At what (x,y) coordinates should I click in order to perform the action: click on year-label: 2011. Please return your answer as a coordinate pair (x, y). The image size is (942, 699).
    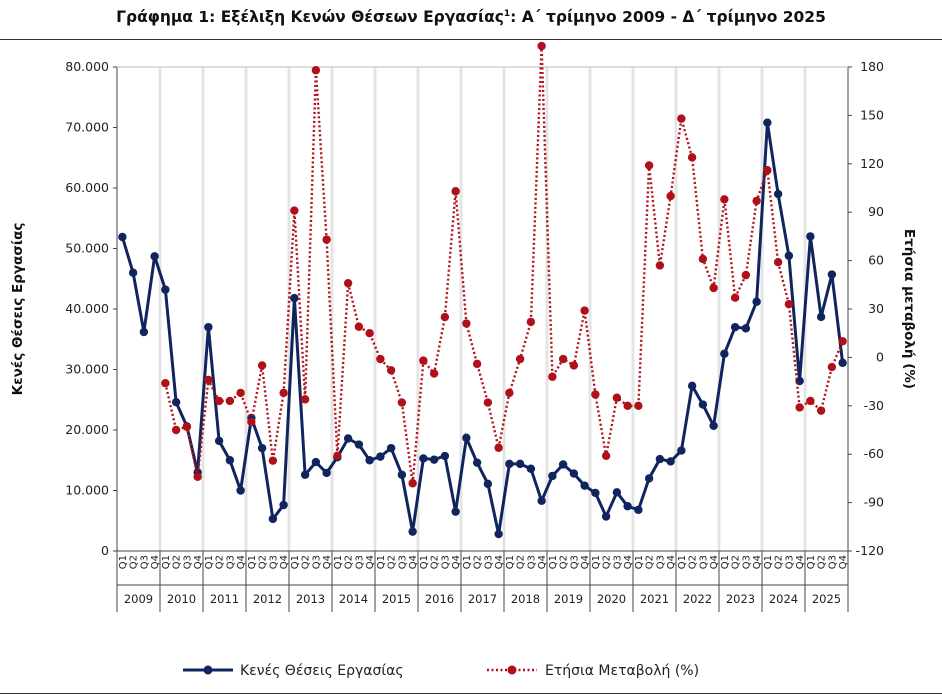
    Looking at the image, I should click on (224, 599).